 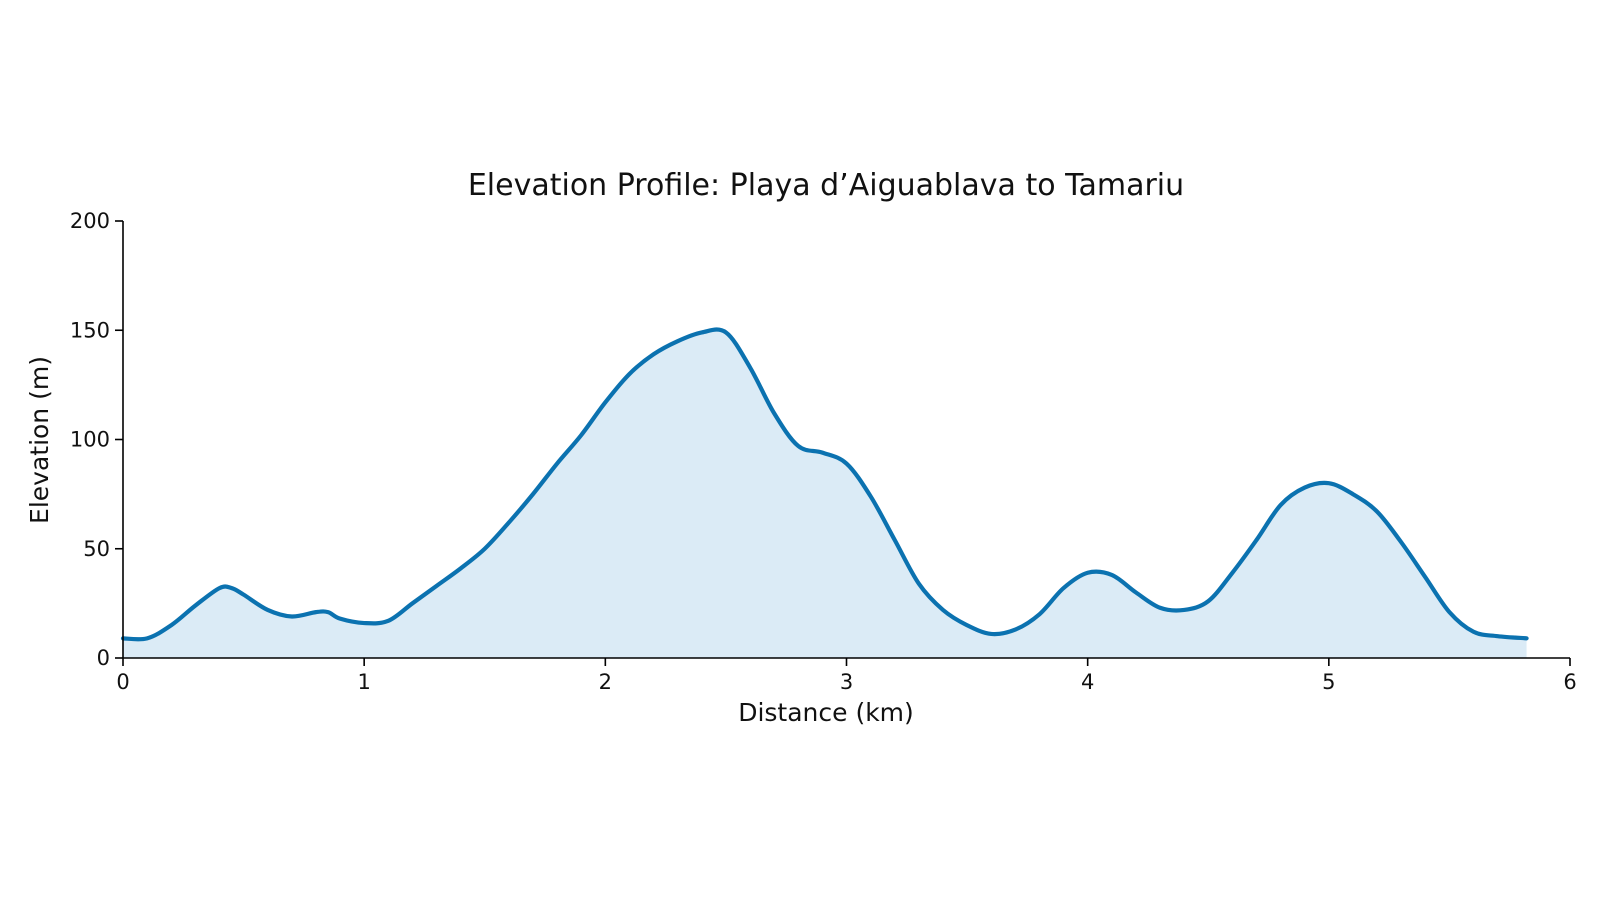 I want to click on x-tick-label: 4, so click(x=1087, y=682).